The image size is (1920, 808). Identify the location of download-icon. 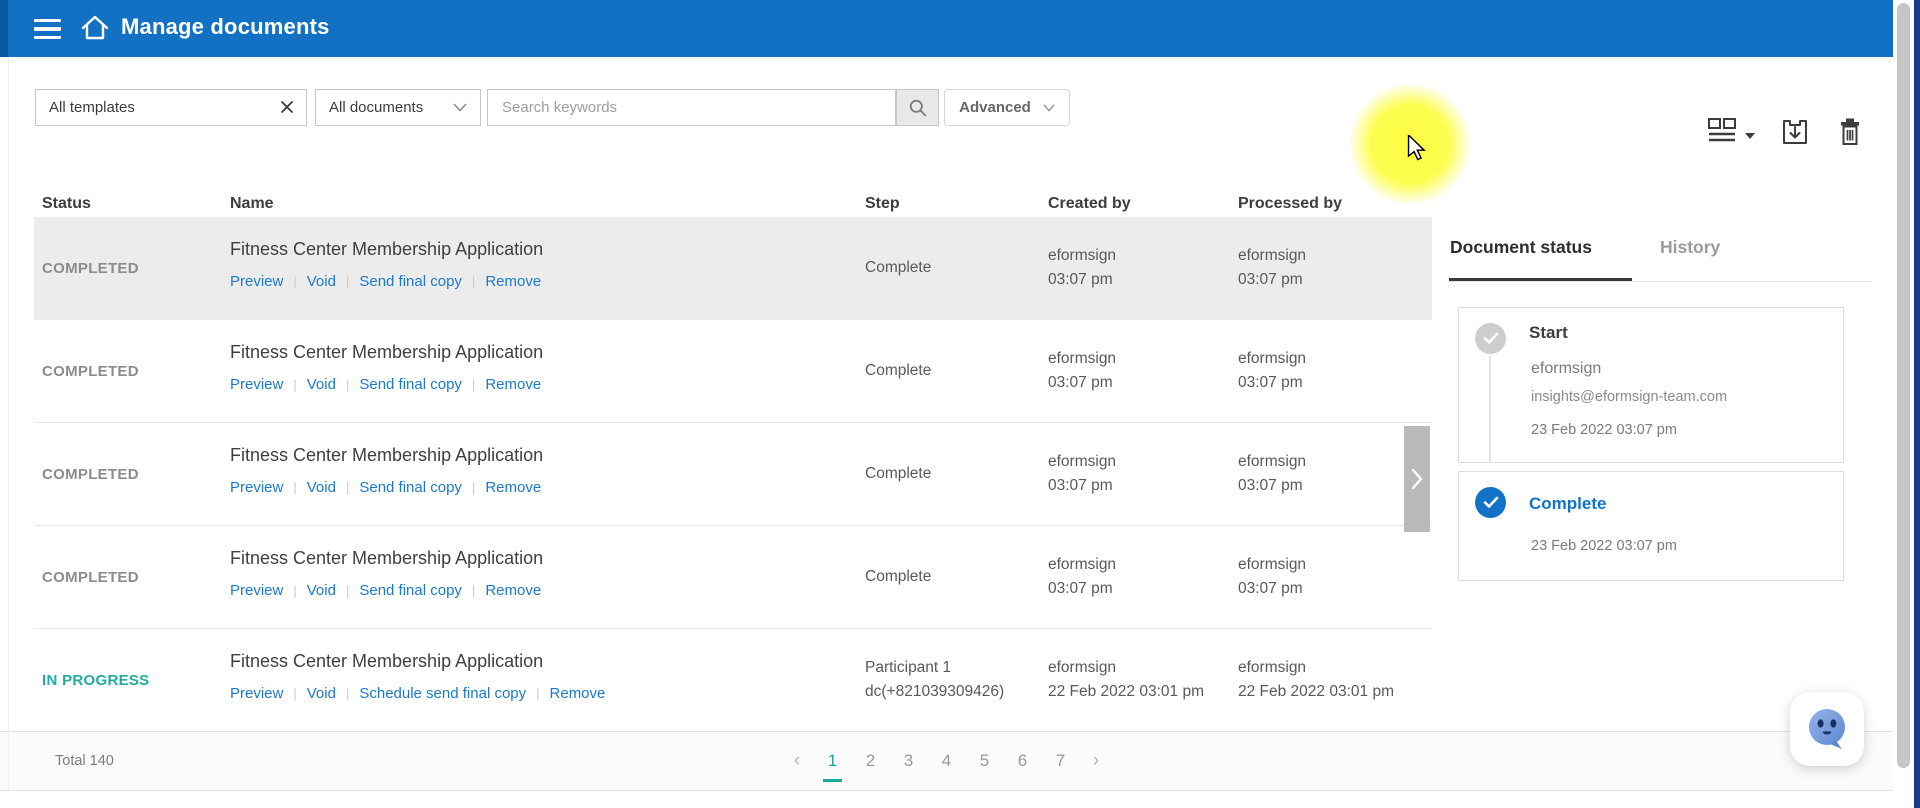
(1795, 134).